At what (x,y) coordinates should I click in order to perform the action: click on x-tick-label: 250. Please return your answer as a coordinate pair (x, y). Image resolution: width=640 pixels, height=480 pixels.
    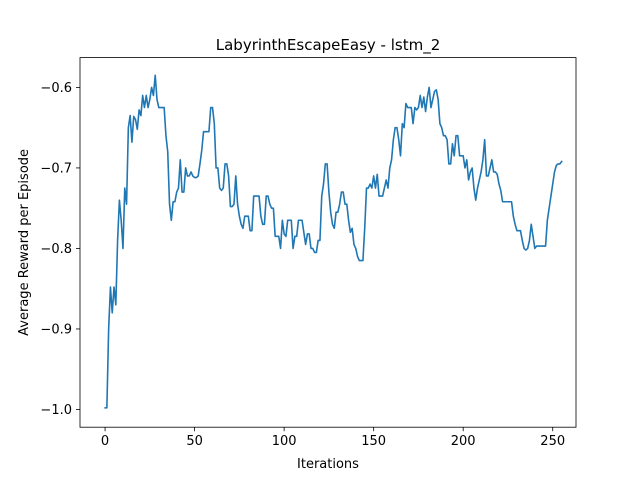
    Looking at the image, I should click on (552, 441).